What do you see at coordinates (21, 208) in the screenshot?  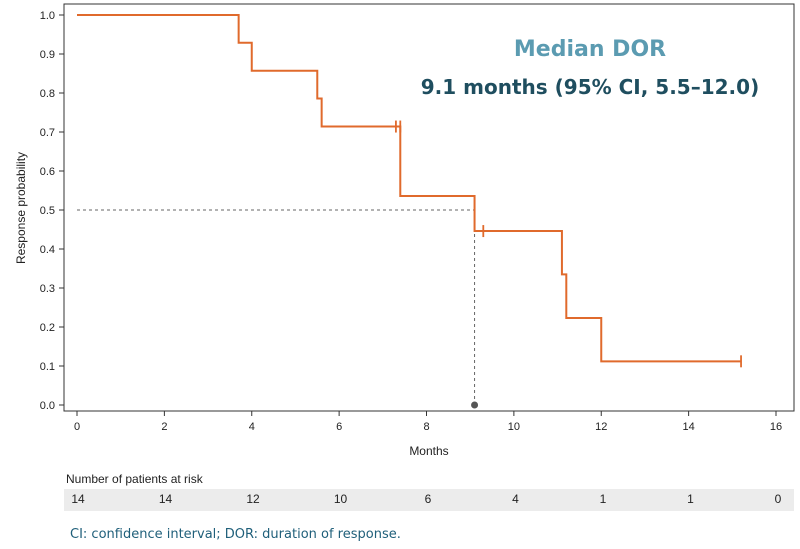 I see `y-axis-title: Response probability` at bounding box center [21, 208].